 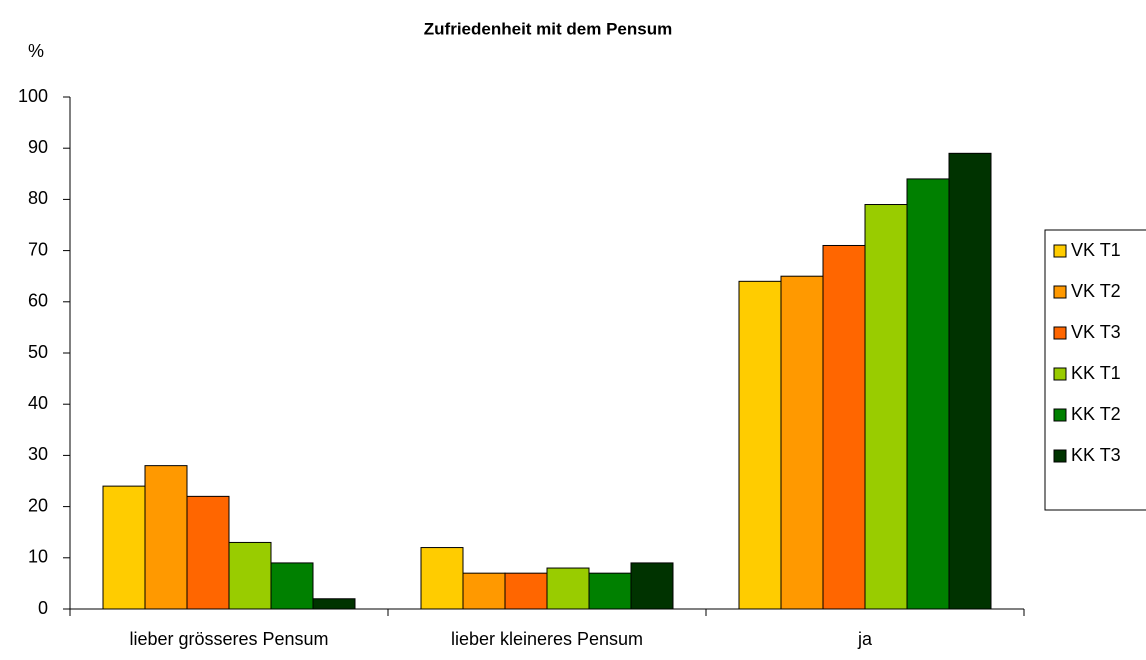 I want to click on y-tick-label: 0, so click(x=43, y=608).